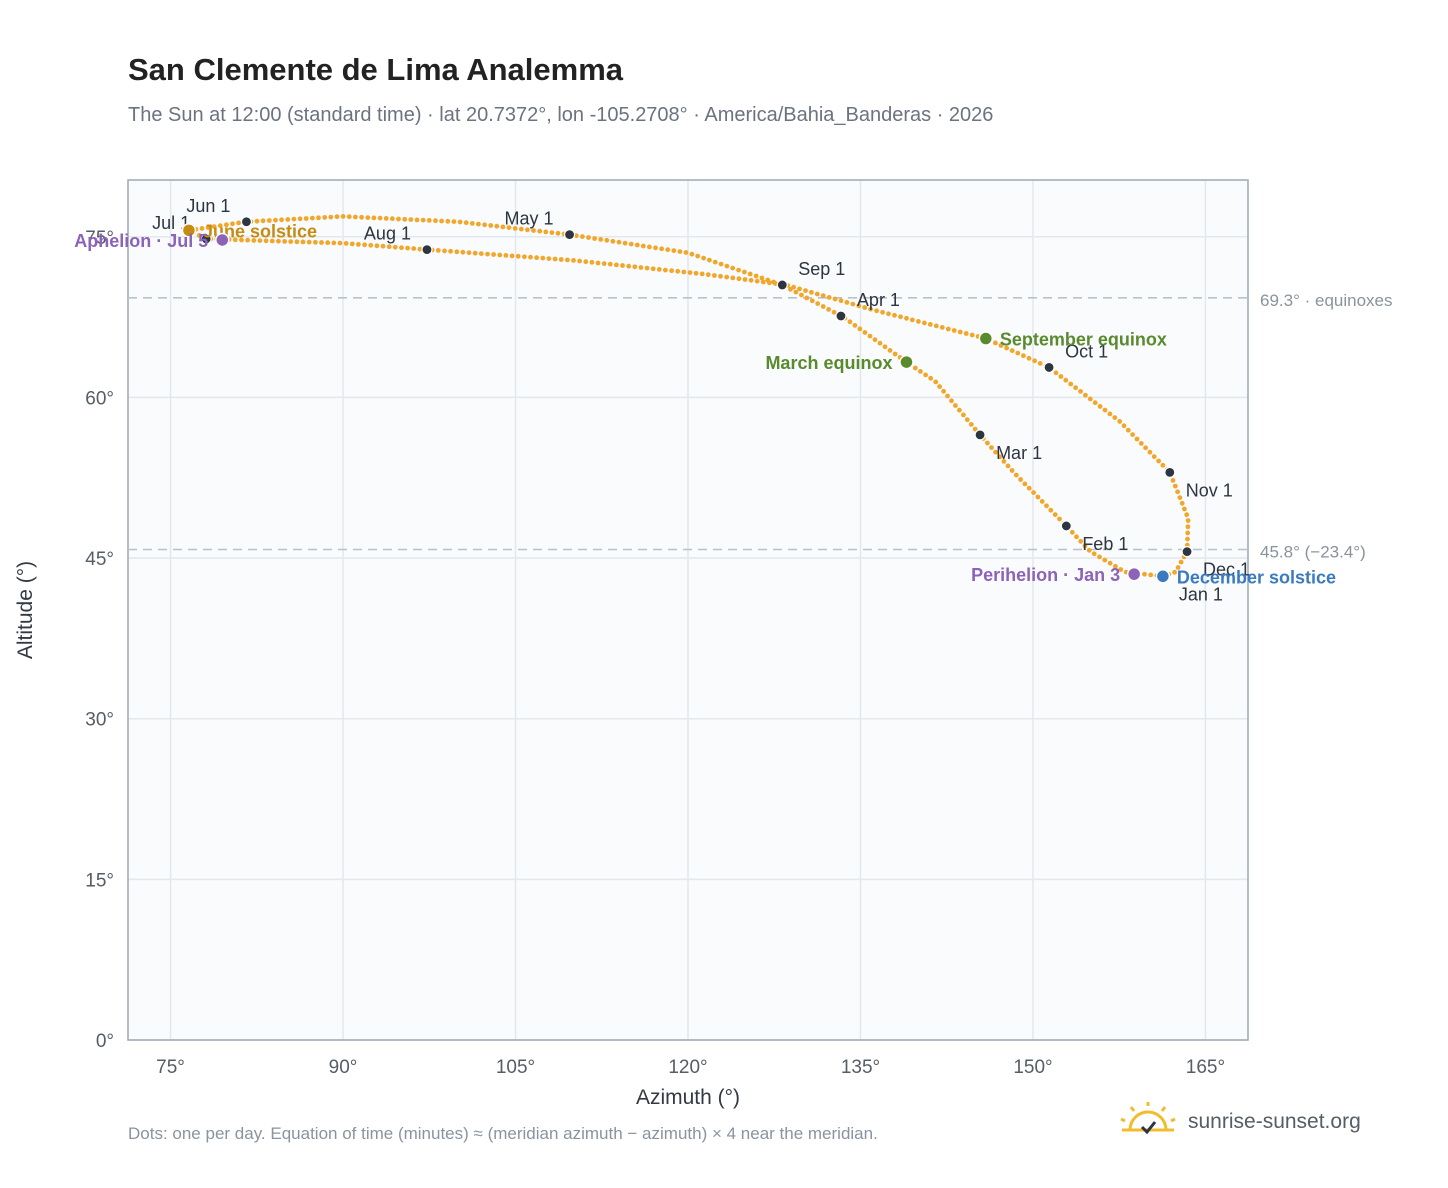 This screenshot has width=1448, height=1188. Describe the element at coordinates (1256, 577) in the screenshot. I see `event-label: December solstice` at that location.